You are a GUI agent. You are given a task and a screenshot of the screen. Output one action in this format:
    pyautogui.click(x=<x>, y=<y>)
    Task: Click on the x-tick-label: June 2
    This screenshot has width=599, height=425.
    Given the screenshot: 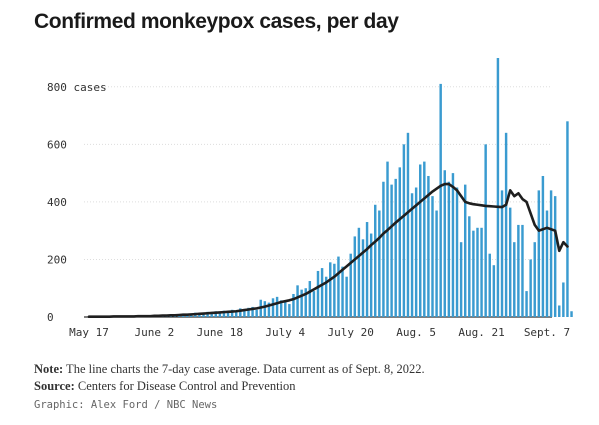 What is the action you would take?
    pyautogui.click(x=155, y=332)
    